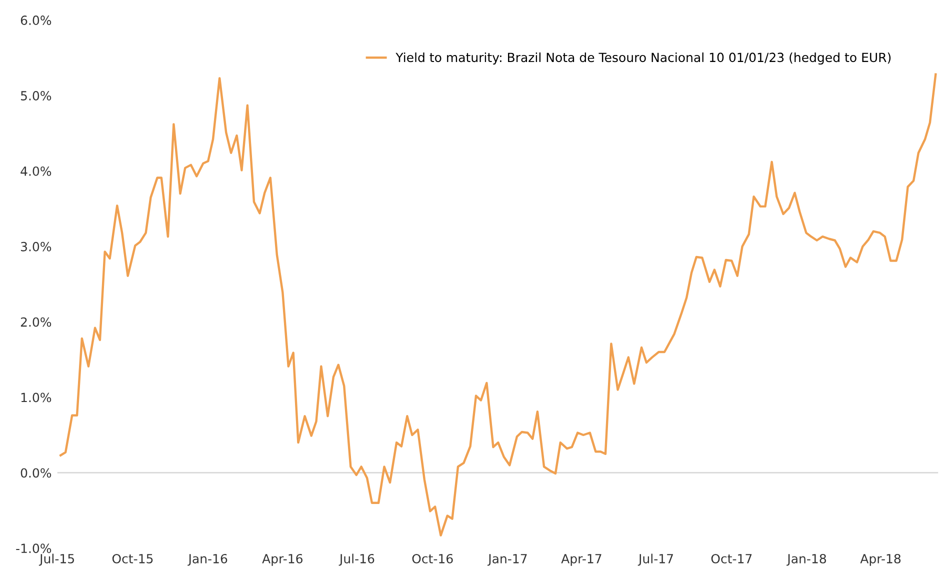  Describe the element at coordinates (36, 322) in the screenshot. I see `y-tick-label: 2.0%` at that location.